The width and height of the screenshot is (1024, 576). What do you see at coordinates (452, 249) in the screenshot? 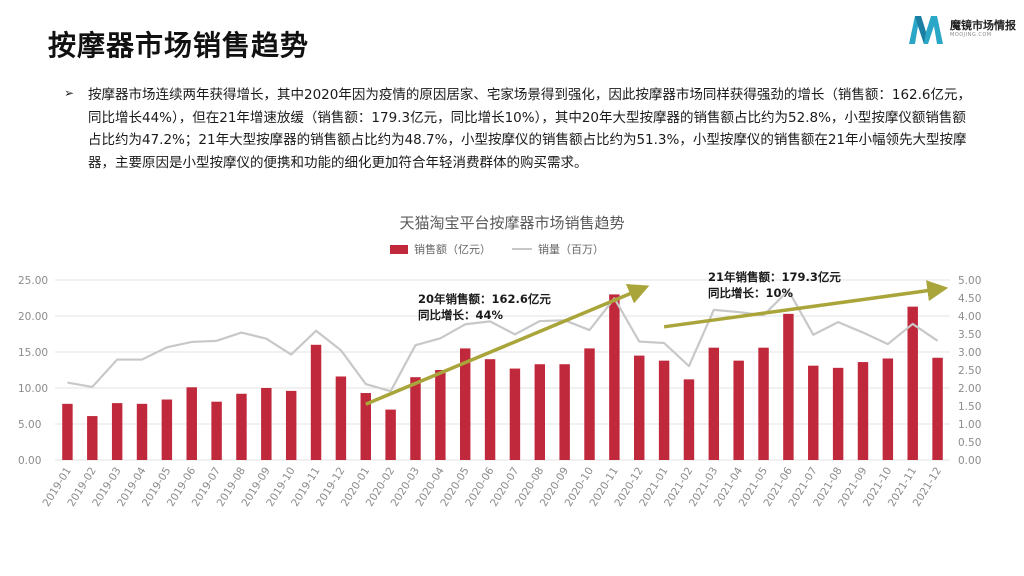
I see `legend-bar-label: 销售额（亿元）` at bounding box center [452, 249].